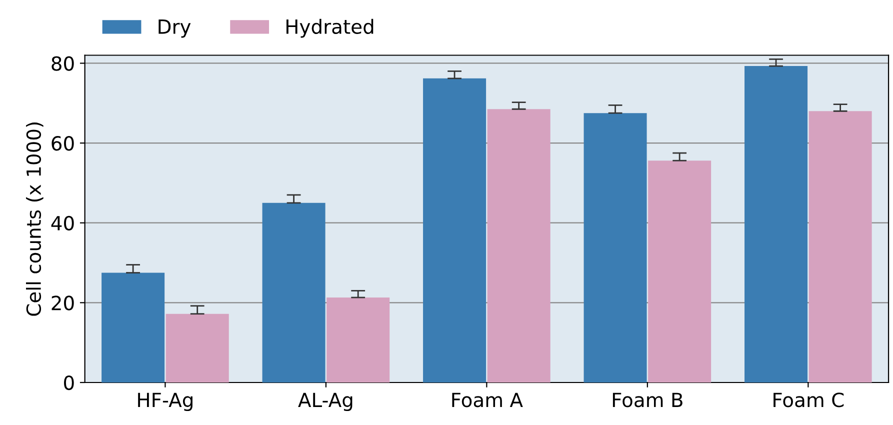 This screenshot has width=893, height=425. I want to click on y-tick-label: 20, so click(63, 303).